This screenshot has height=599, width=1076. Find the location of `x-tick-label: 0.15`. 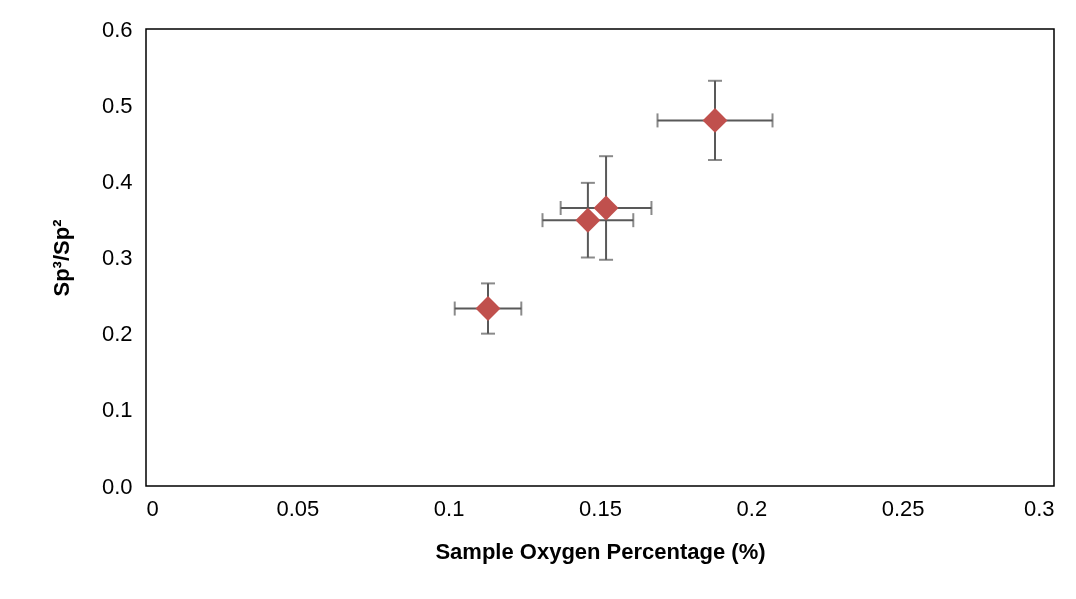

x-tick-label: 0.15 is located at coordinates (600, 508).